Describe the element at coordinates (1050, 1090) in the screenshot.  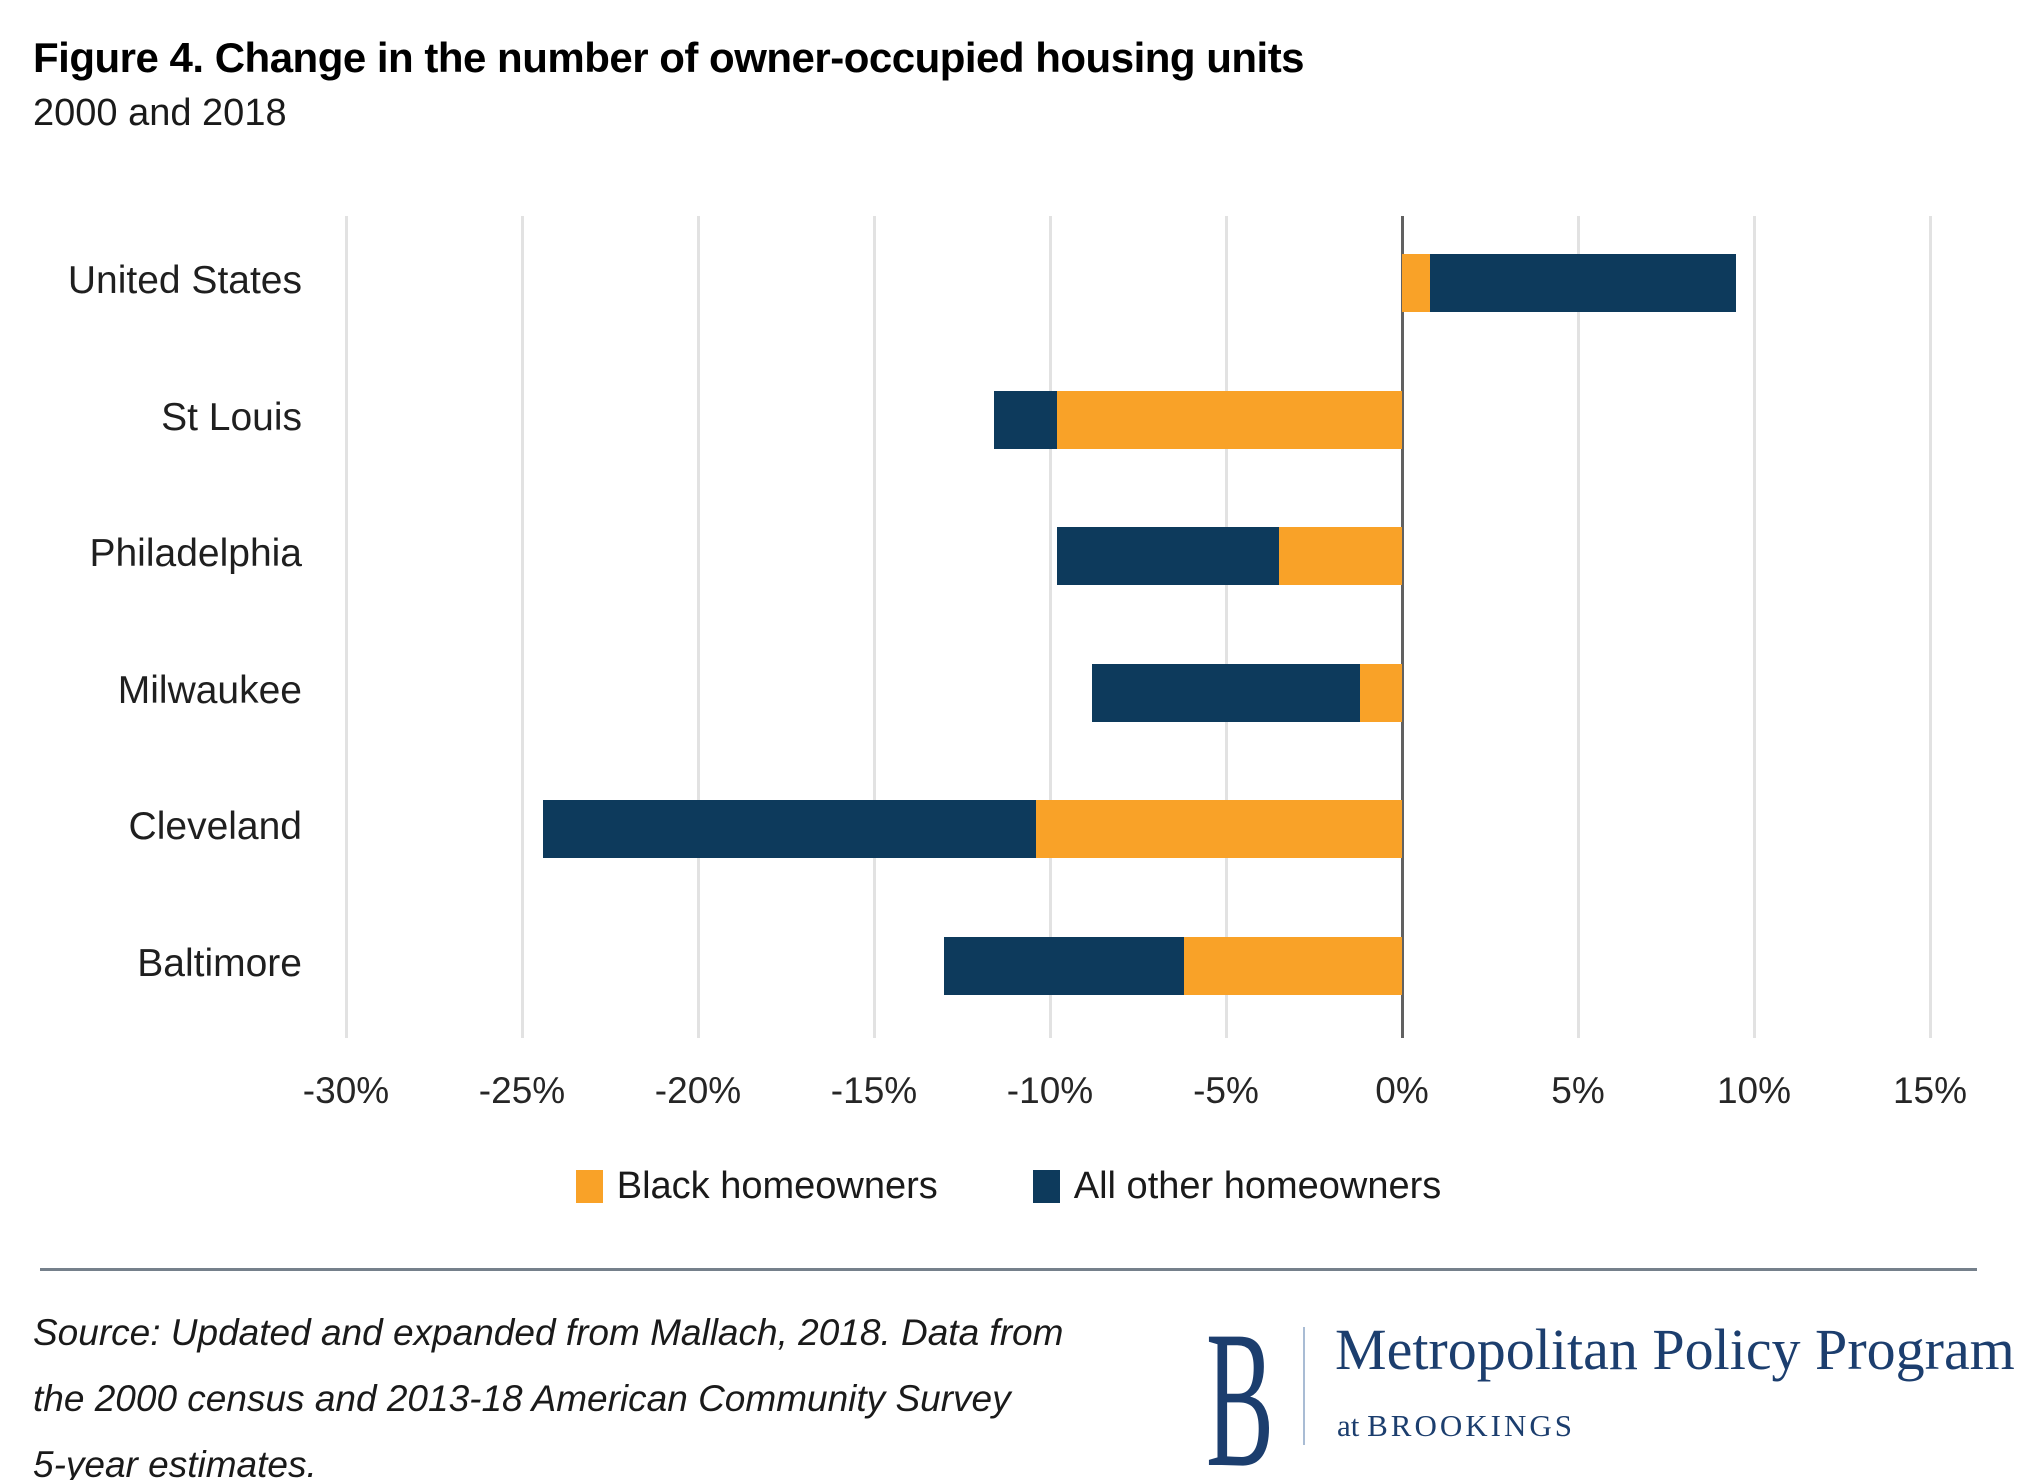
I see `x-tick-label: -10%` at that location.